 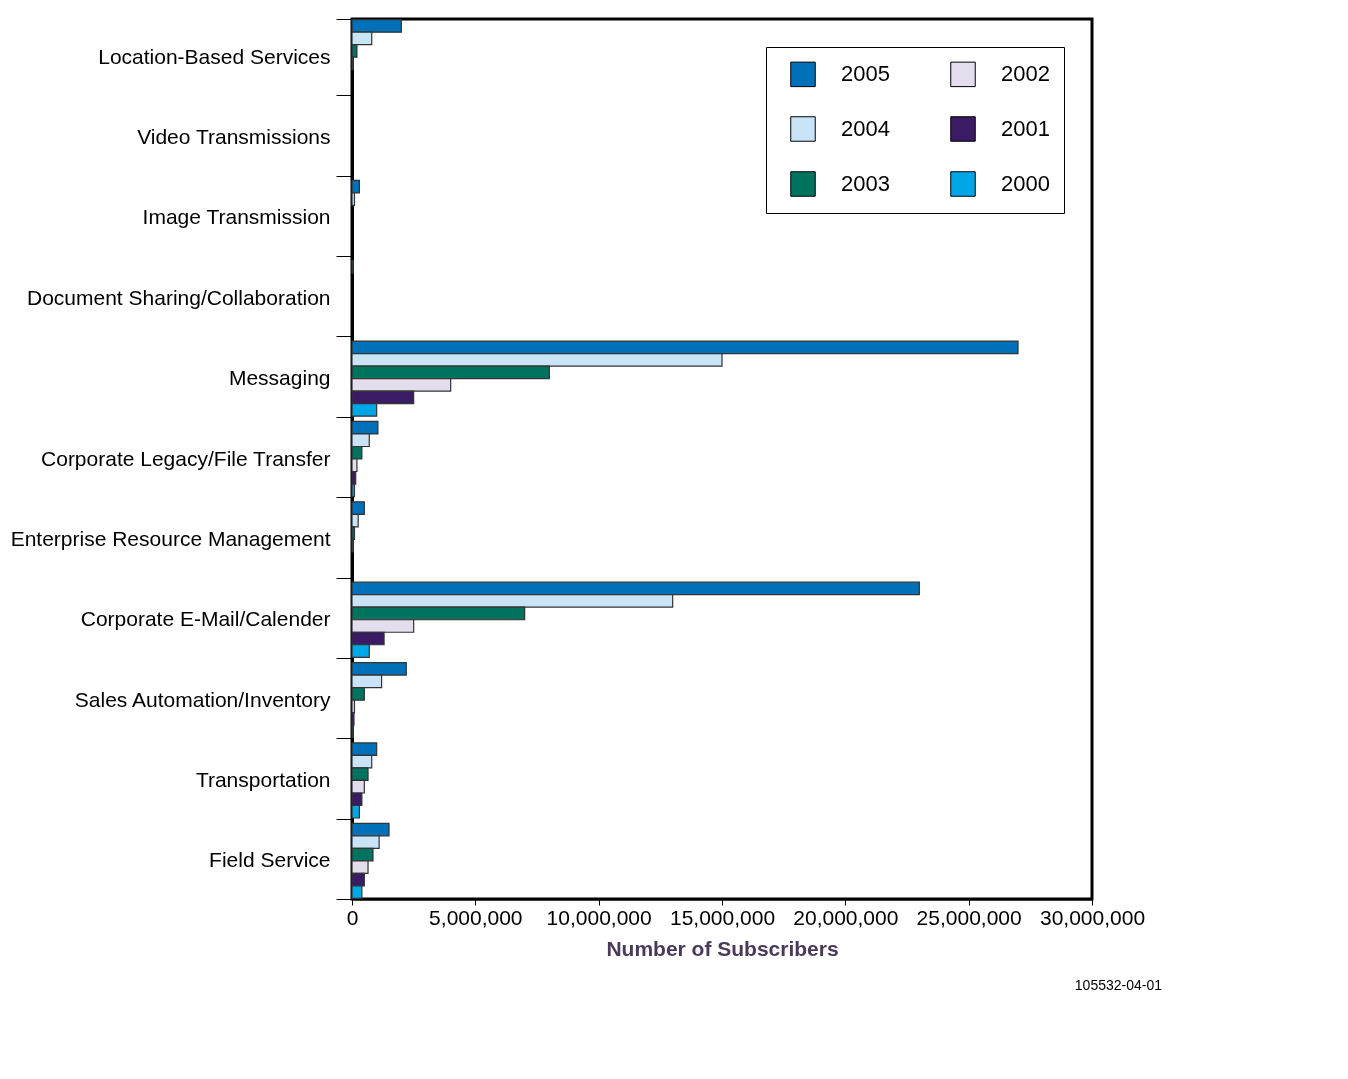 What do you see at coordinates (1092, 917) in the screenshot?
I see `x-tick-label: 30,000,000` at bounding box center [1092, 917].